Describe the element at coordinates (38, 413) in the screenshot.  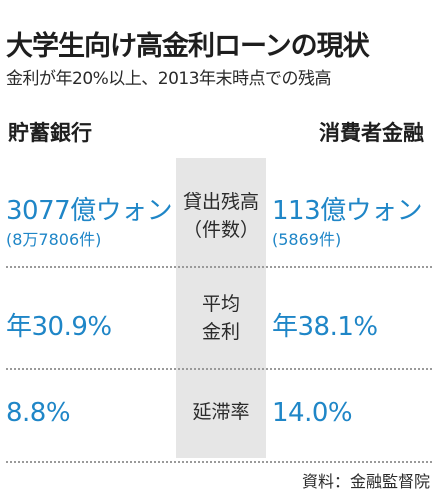
I see `savings-delinquency-rate: 8.8%` at that location.